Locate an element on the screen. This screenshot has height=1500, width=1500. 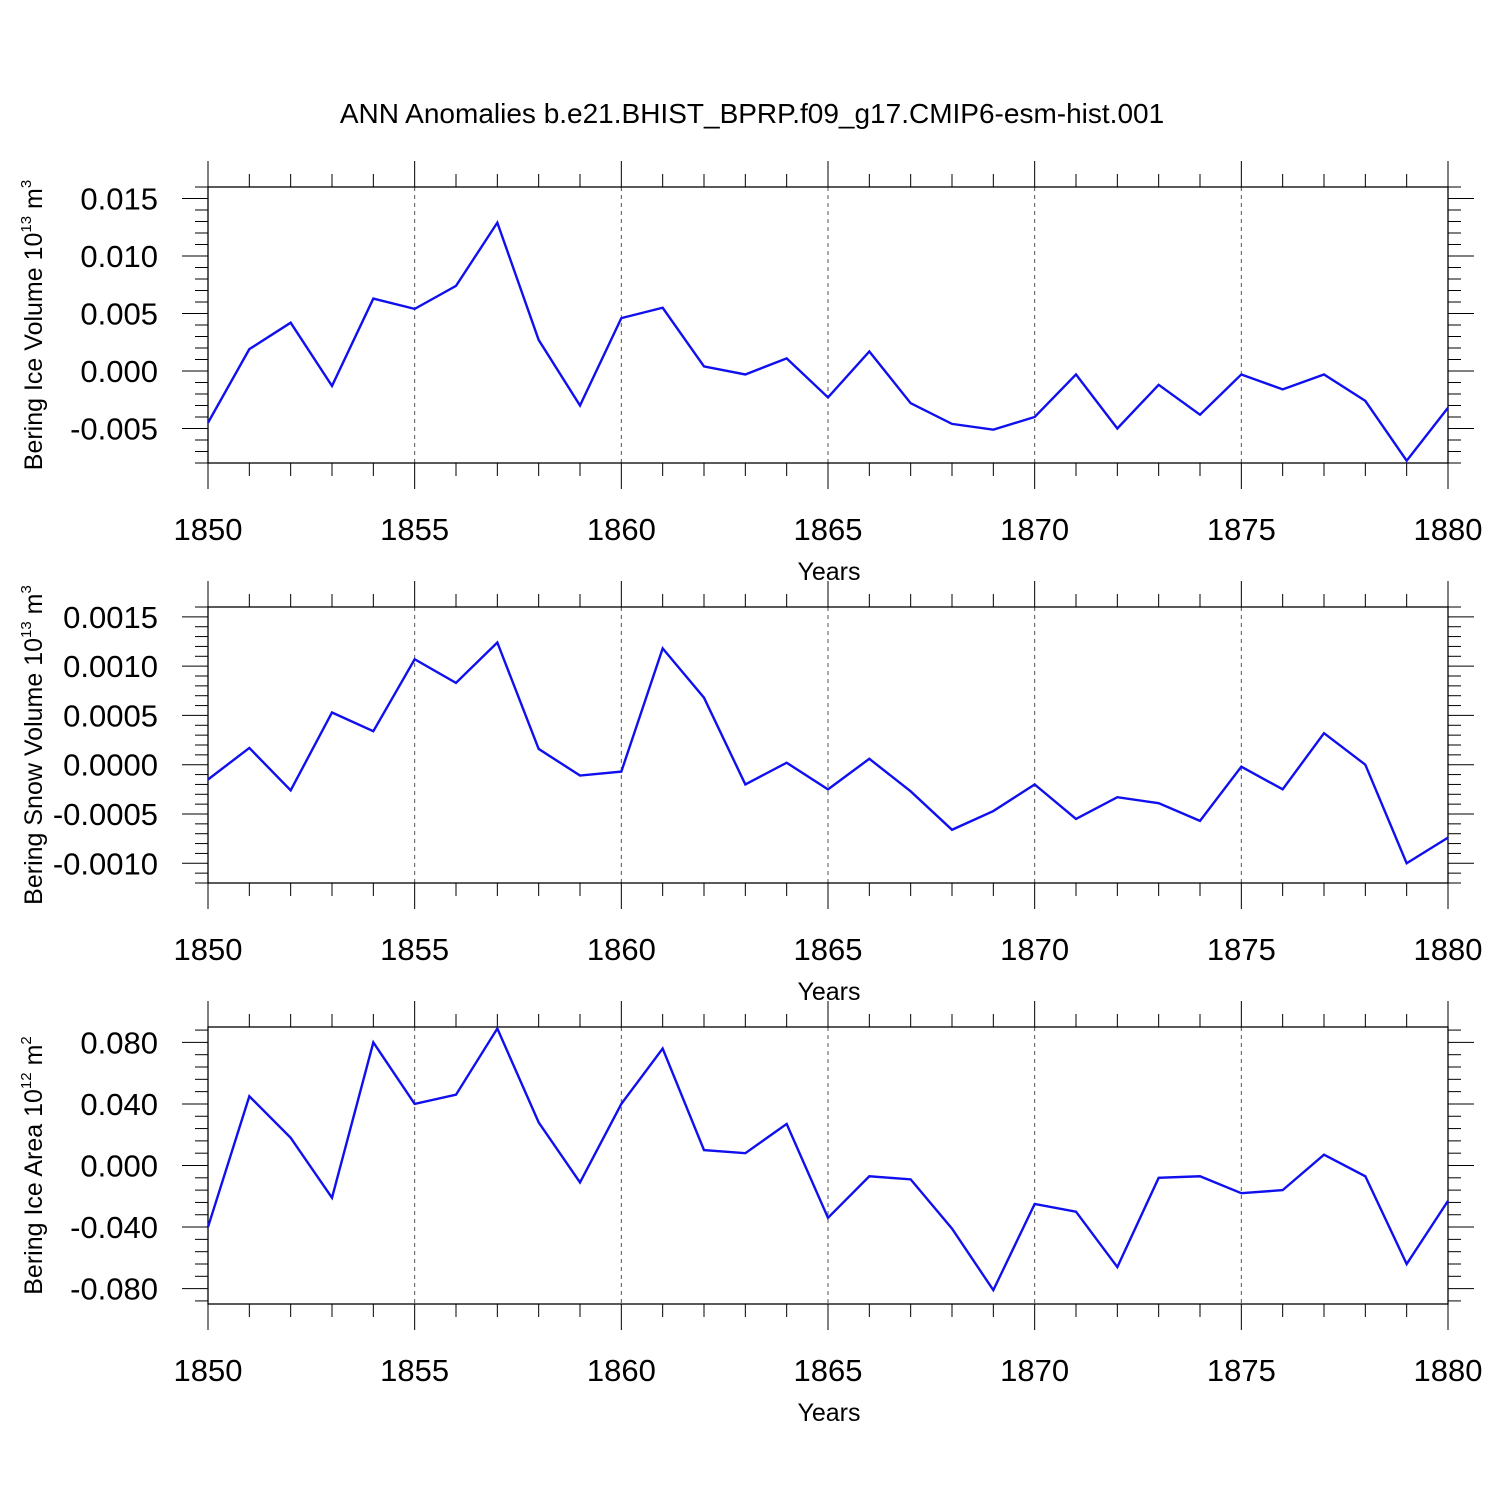
y-tick-label: -0.0005 is located at coordinates (105, 814).